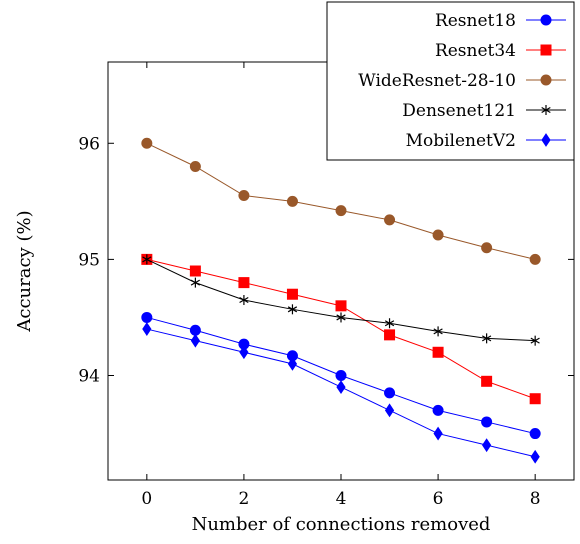 This screenshot has height=544, width=580. I want to click on legend-label: Resnet34, so click(475, 51).